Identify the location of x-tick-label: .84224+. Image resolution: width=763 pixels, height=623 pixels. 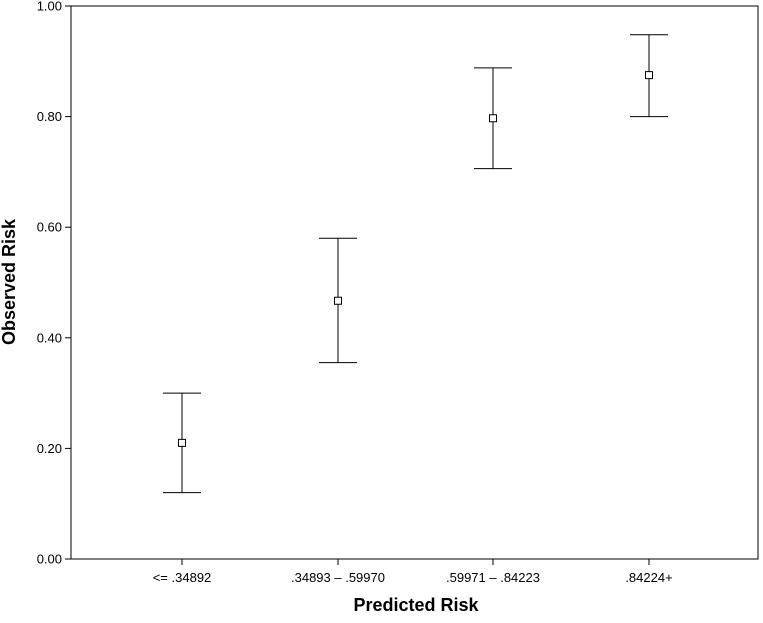
(648, 577).